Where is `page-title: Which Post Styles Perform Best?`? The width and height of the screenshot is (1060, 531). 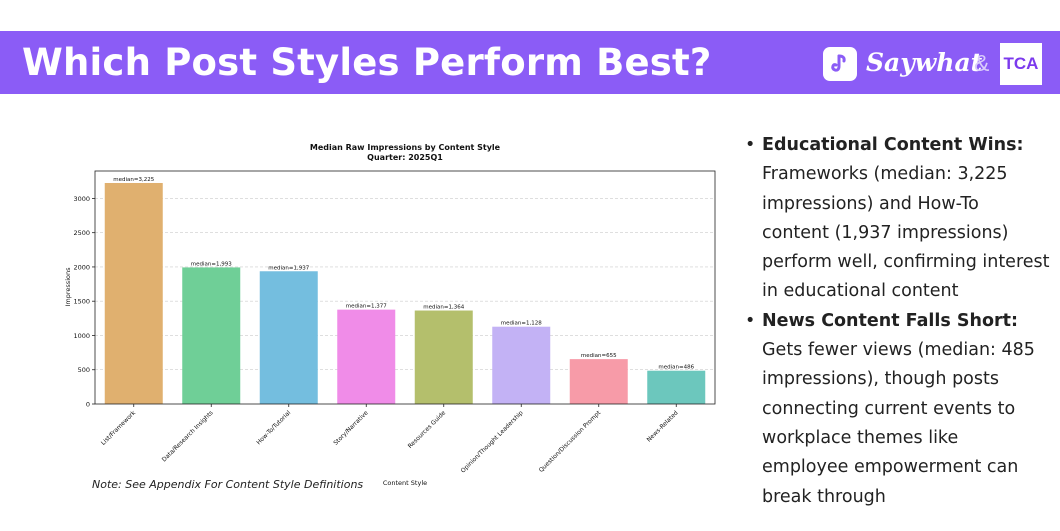 page-title: Which Post Styles Perform Best? is located at coordinates (367, 62).